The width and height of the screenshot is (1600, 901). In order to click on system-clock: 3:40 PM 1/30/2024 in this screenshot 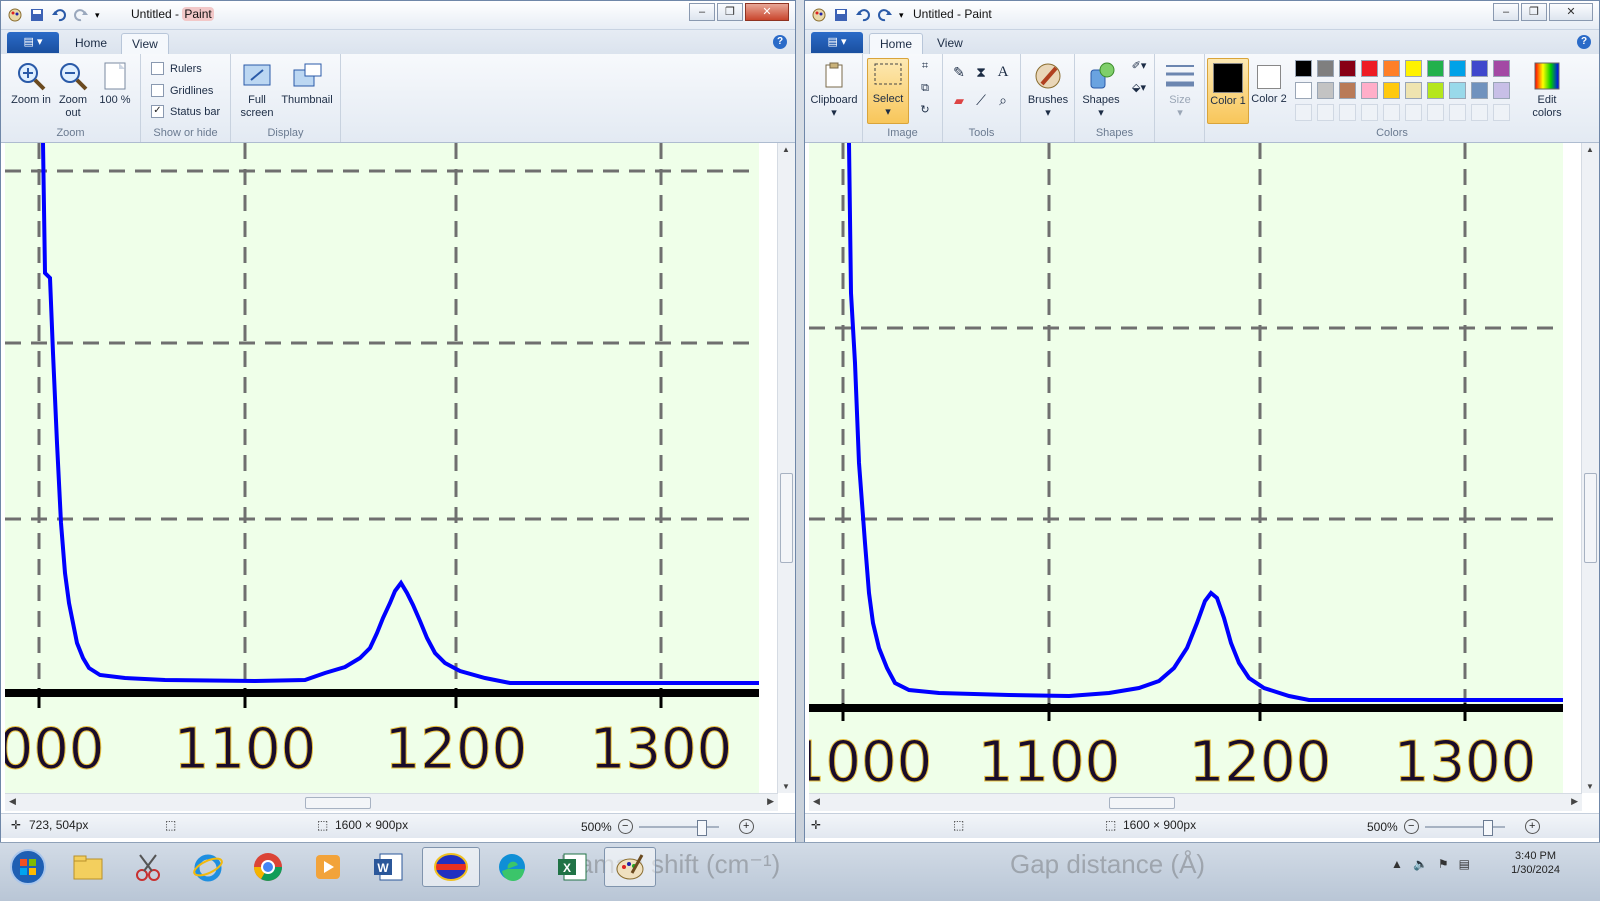, I will do `click(1535, 863)`.